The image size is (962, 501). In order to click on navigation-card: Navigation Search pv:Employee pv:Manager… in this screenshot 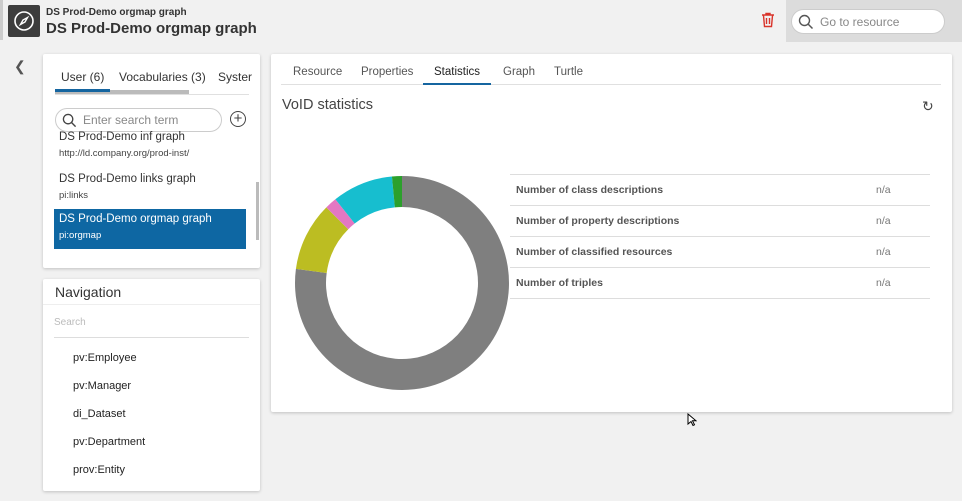, I will do `click(151, 385)`.